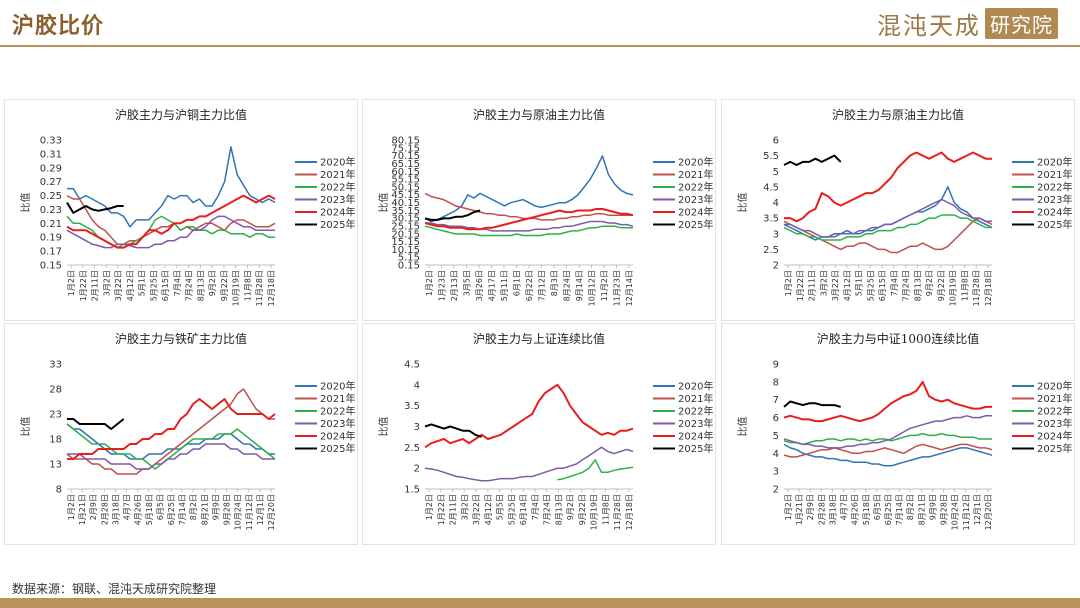 The height and width of the screenshot is (608, 1080). I want to click on chart-title: 沪胶主力与铁矿主力比值, so click(181, 338).